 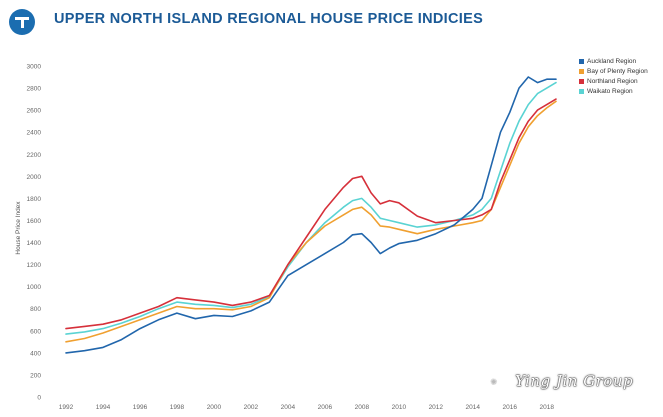 I want to click on y-tick-label: 2400, so click(x=34, y=133).